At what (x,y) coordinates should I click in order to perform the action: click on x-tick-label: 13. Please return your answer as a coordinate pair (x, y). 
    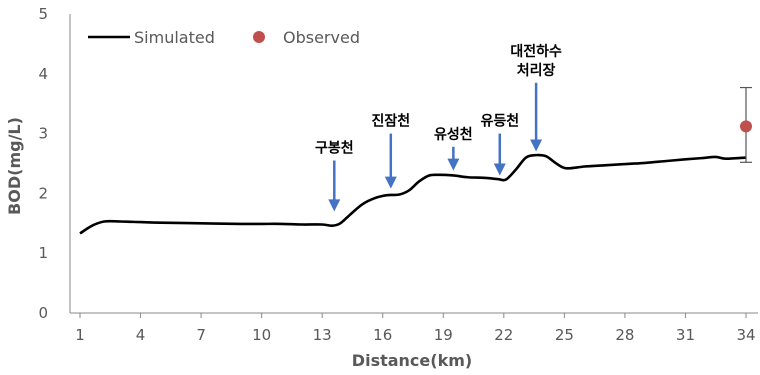
    Looking at the image, I should click on (322, 335).